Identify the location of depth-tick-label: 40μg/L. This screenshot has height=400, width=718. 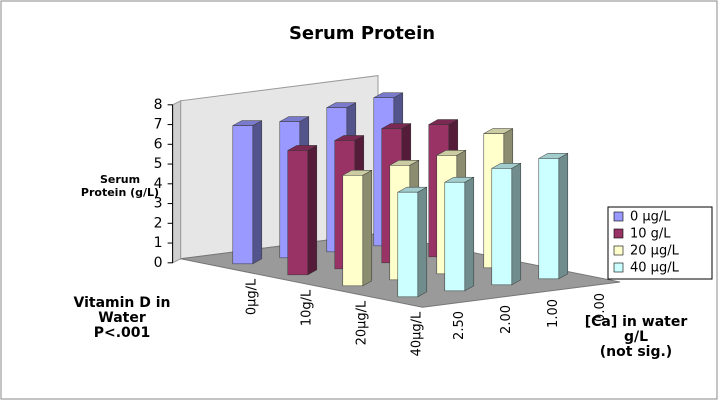
(417, 333).